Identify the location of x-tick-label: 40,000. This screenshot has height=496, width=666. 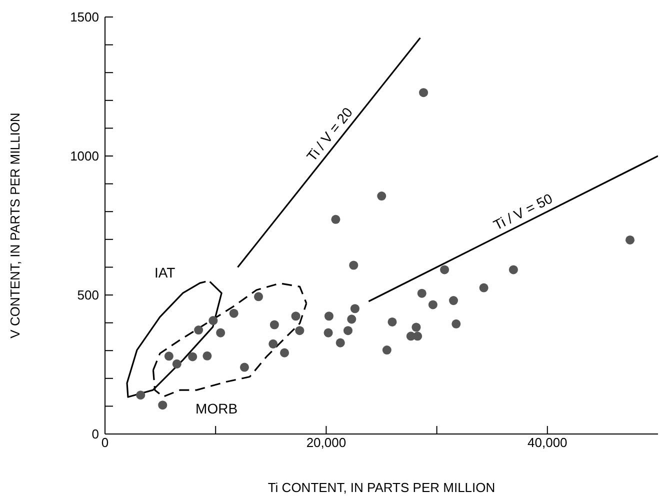
(548, 442).